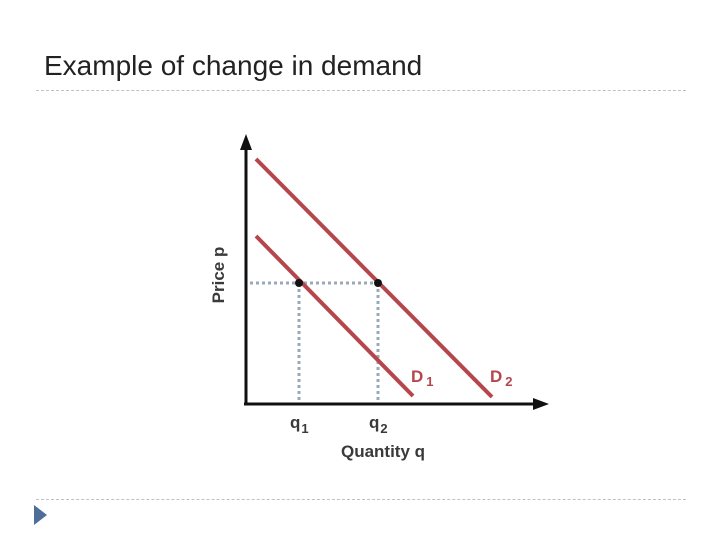 Image resolution: width=720 pixels, height=540 pixels. I want to click on q2-label: q2, so click(378, 424).